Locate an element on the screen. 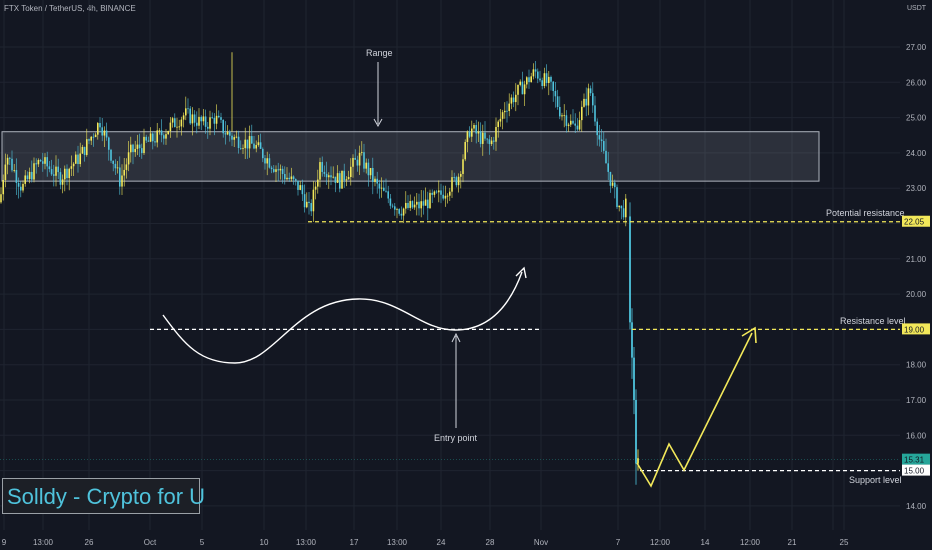 This screenshot has width=932, height=550. y-tick-label: 27.00 is located at coordinates (916, 47).